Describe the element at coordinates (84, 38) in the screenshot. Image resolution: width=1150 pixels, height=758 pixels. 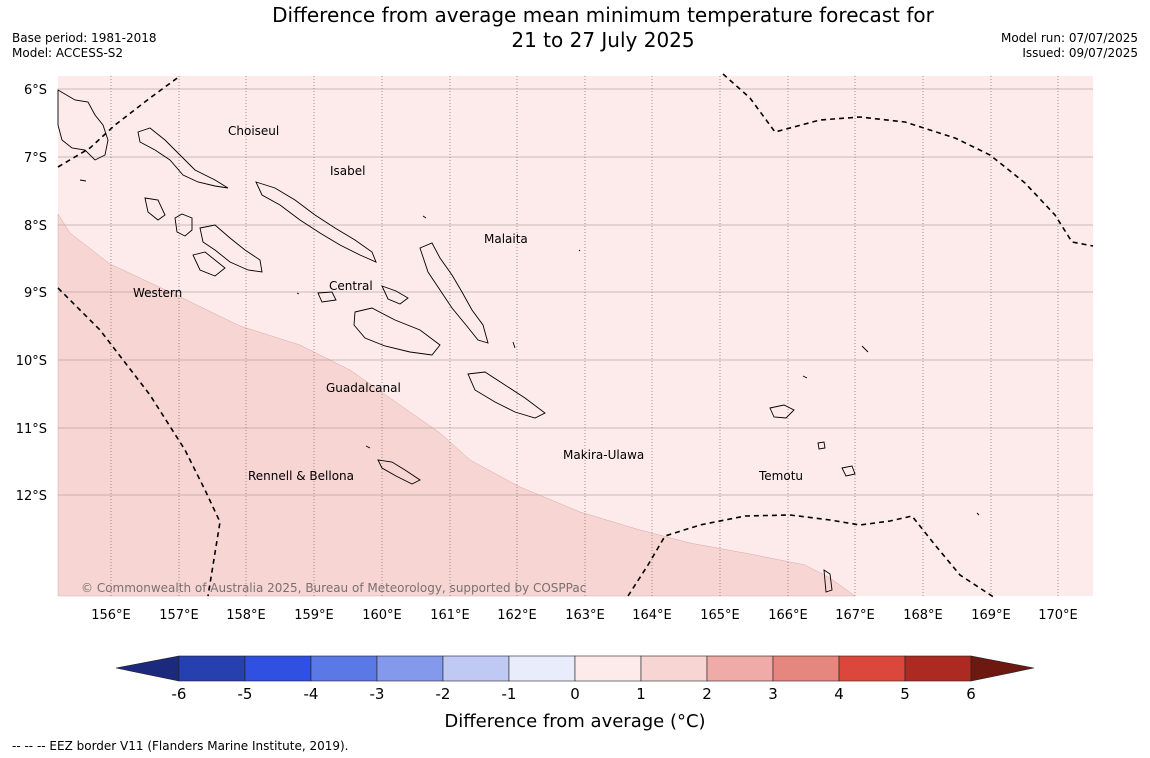
I see `base-period: Base period: 1981-2018` at that location.